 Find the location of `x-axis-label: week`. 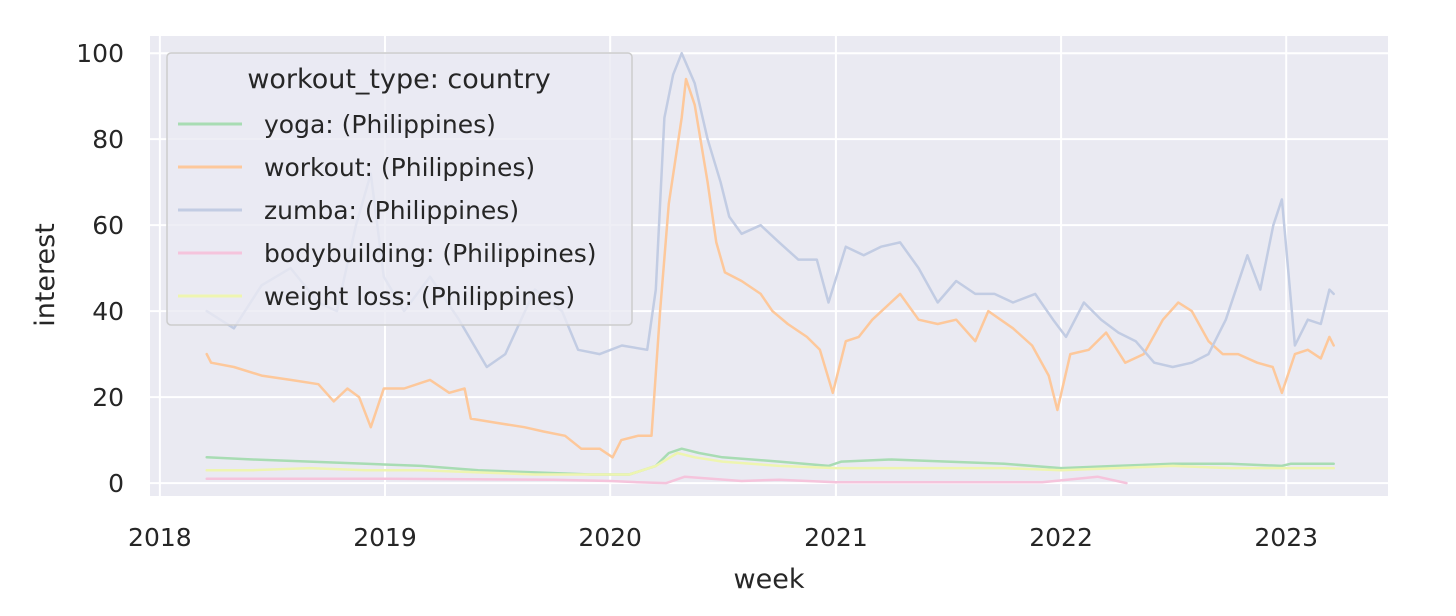

x-axis-label: week is located at coordinates (769, 579).